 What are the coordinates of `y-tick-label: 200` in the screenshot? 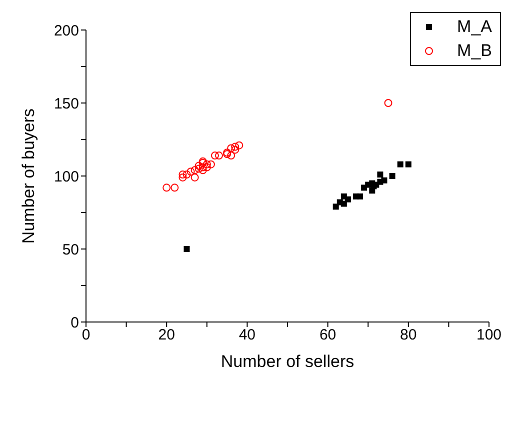 It's located at (66, 31).